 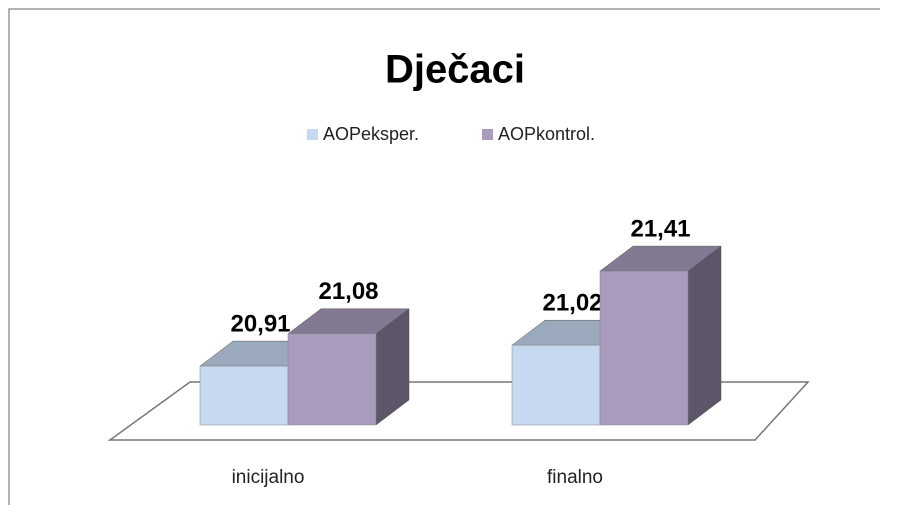 I want to click on bar-side, so click(x=704, y=335).